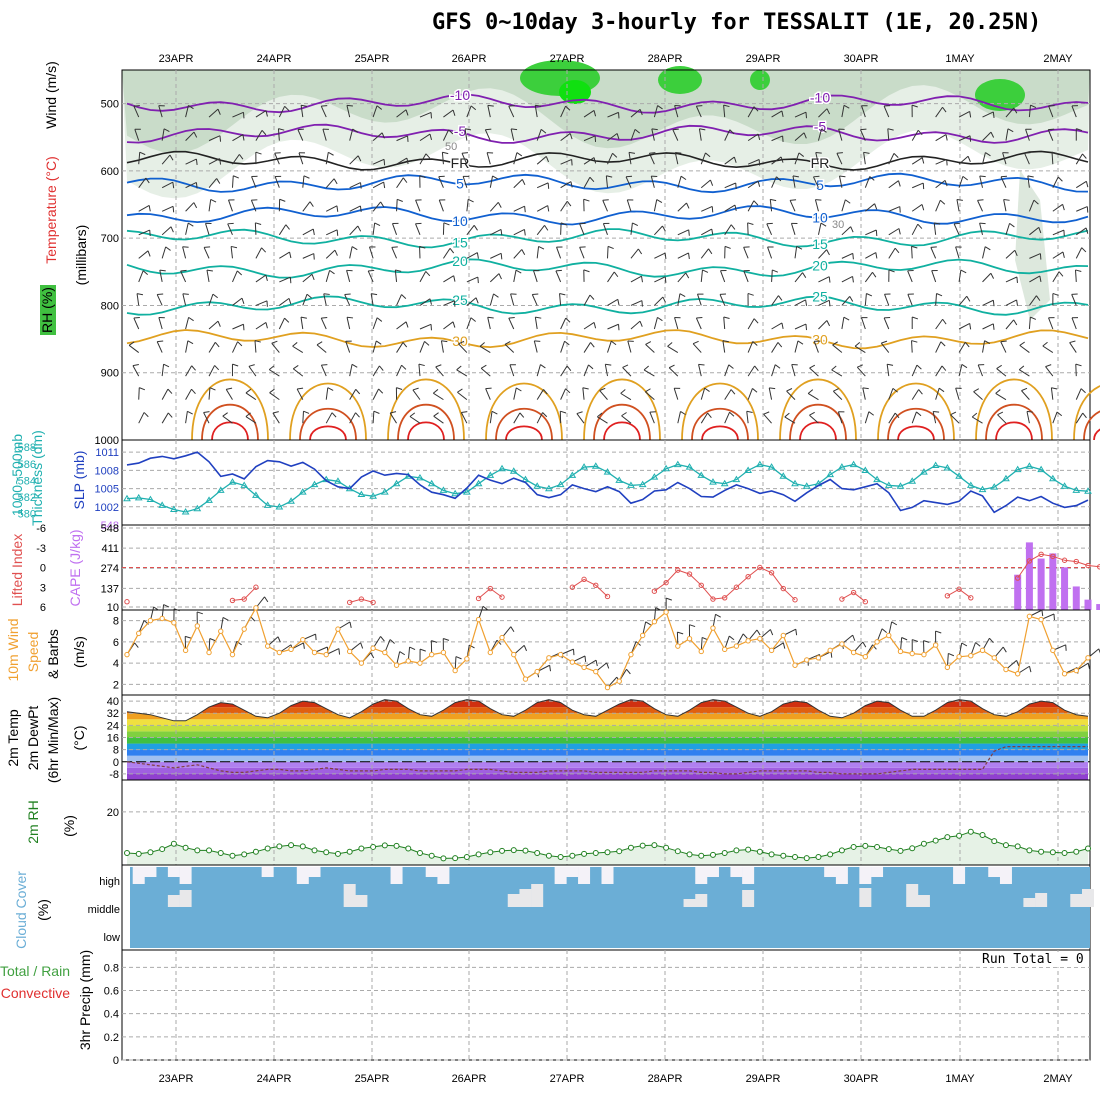  What do you see at coordinates (680, 80) in the screenshot?
I see `rh-moist-patch` at bounding box center [680, 80].